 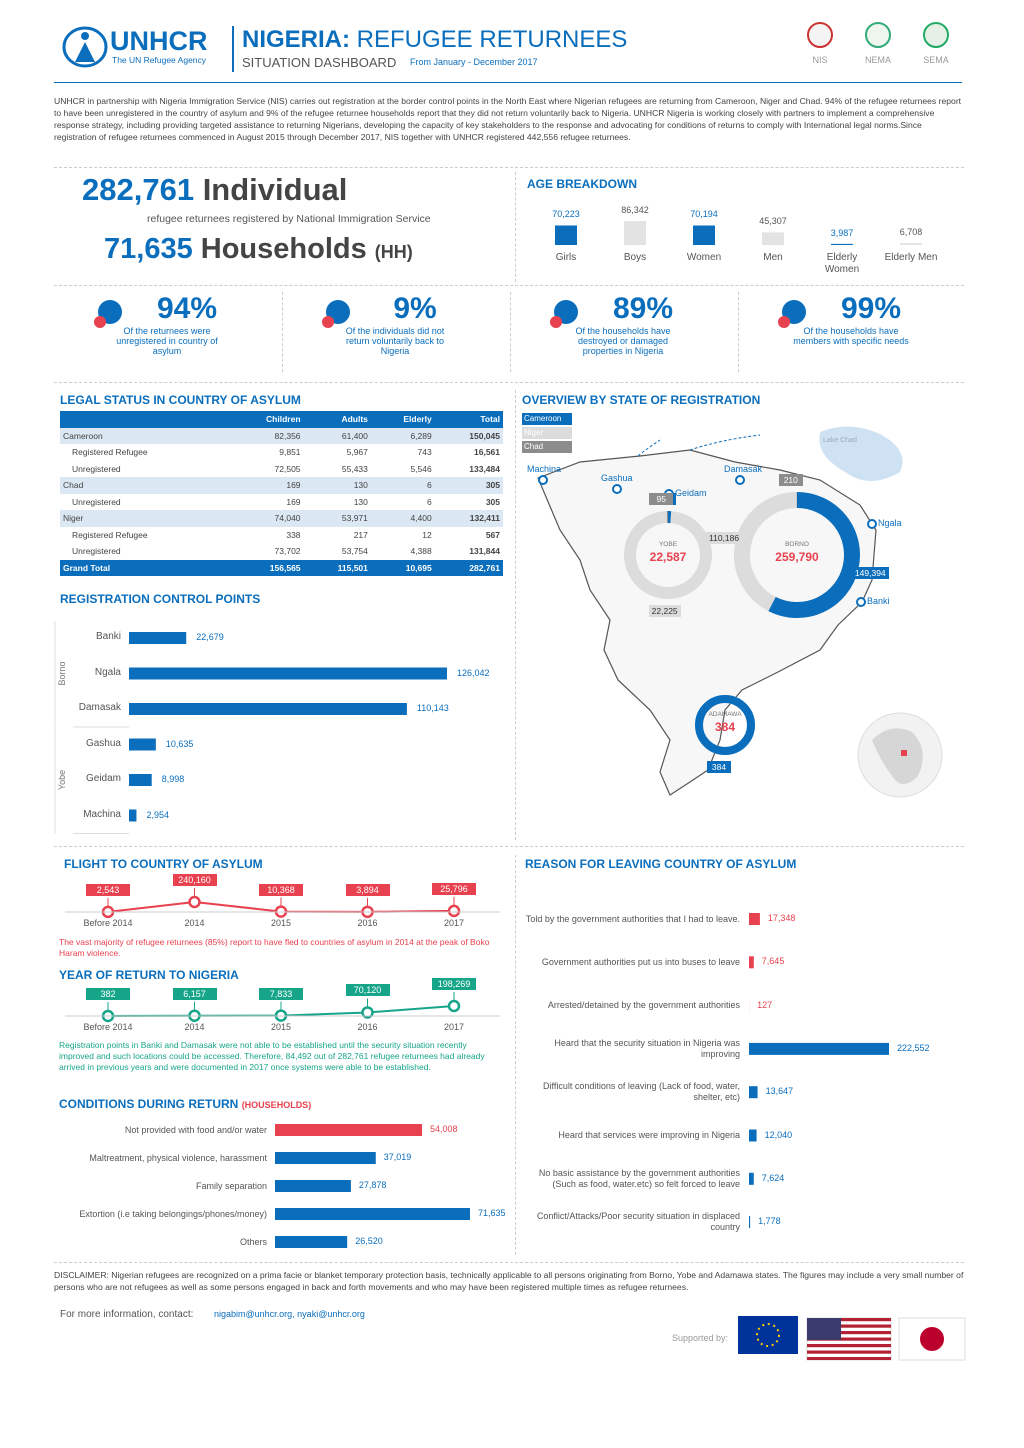 I want to click on cell: 55,433, so click(x=354, y=468).